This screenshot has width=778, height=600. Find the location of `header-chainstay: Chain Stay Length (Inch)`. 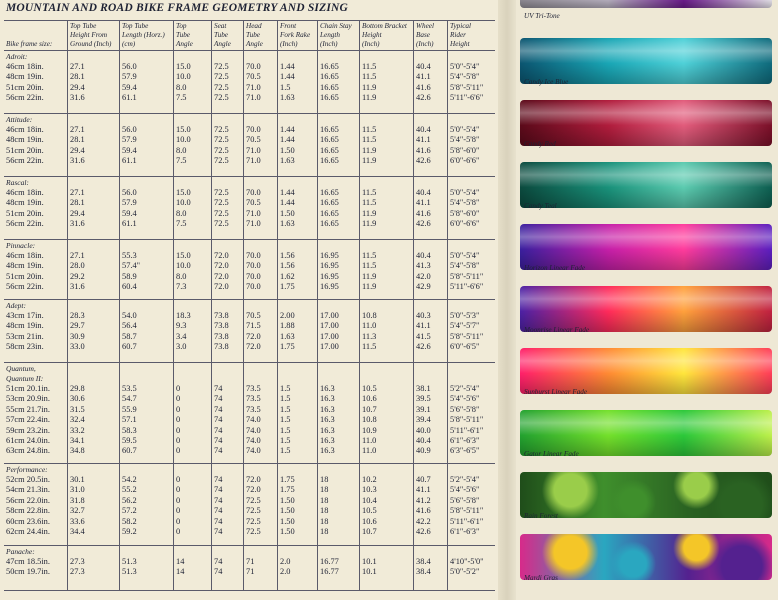

header-chainstay: Chain Stay Length (Inch) is located at coordinates (336, 35).